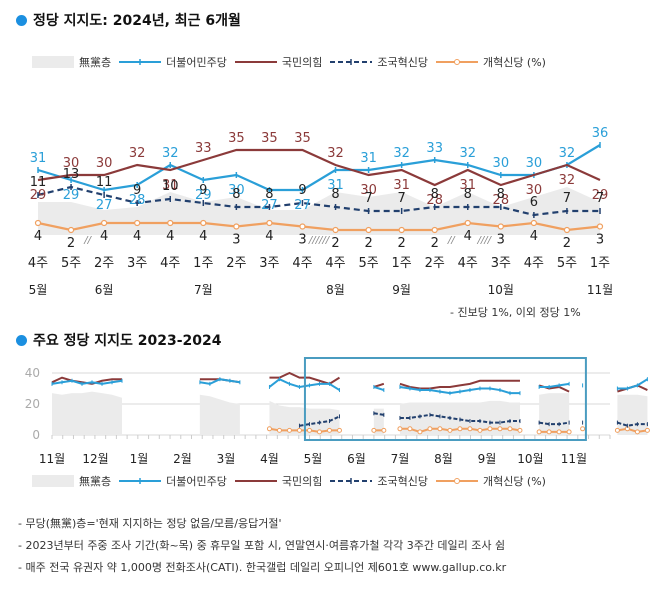  Describe the element at coordinates (501, 163) in the screenshot. I see `data-label-dem: 30` at that location.